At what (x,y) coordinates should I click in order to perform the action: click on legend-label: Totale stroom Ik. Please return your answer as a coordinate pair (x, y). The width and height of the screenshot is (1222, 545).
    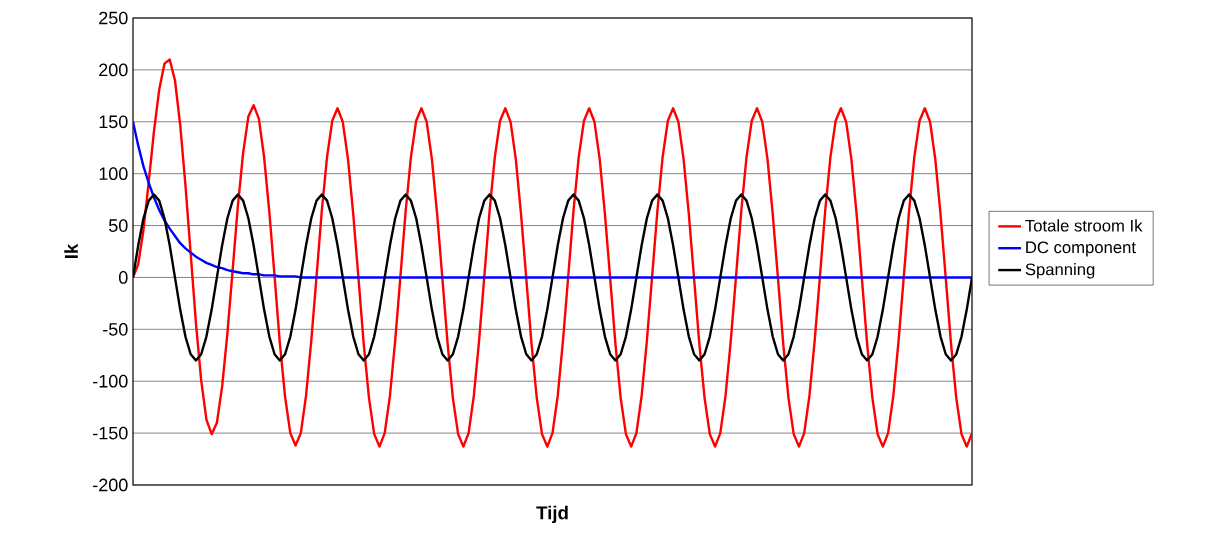
    Looking at the image, I should click on (1084, 225).